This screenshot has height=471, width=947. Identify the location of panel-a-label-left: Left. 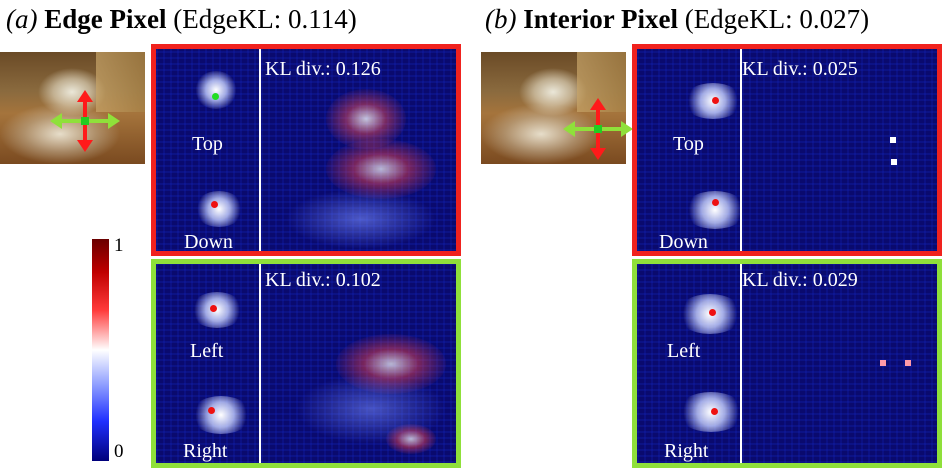
(207, 351).